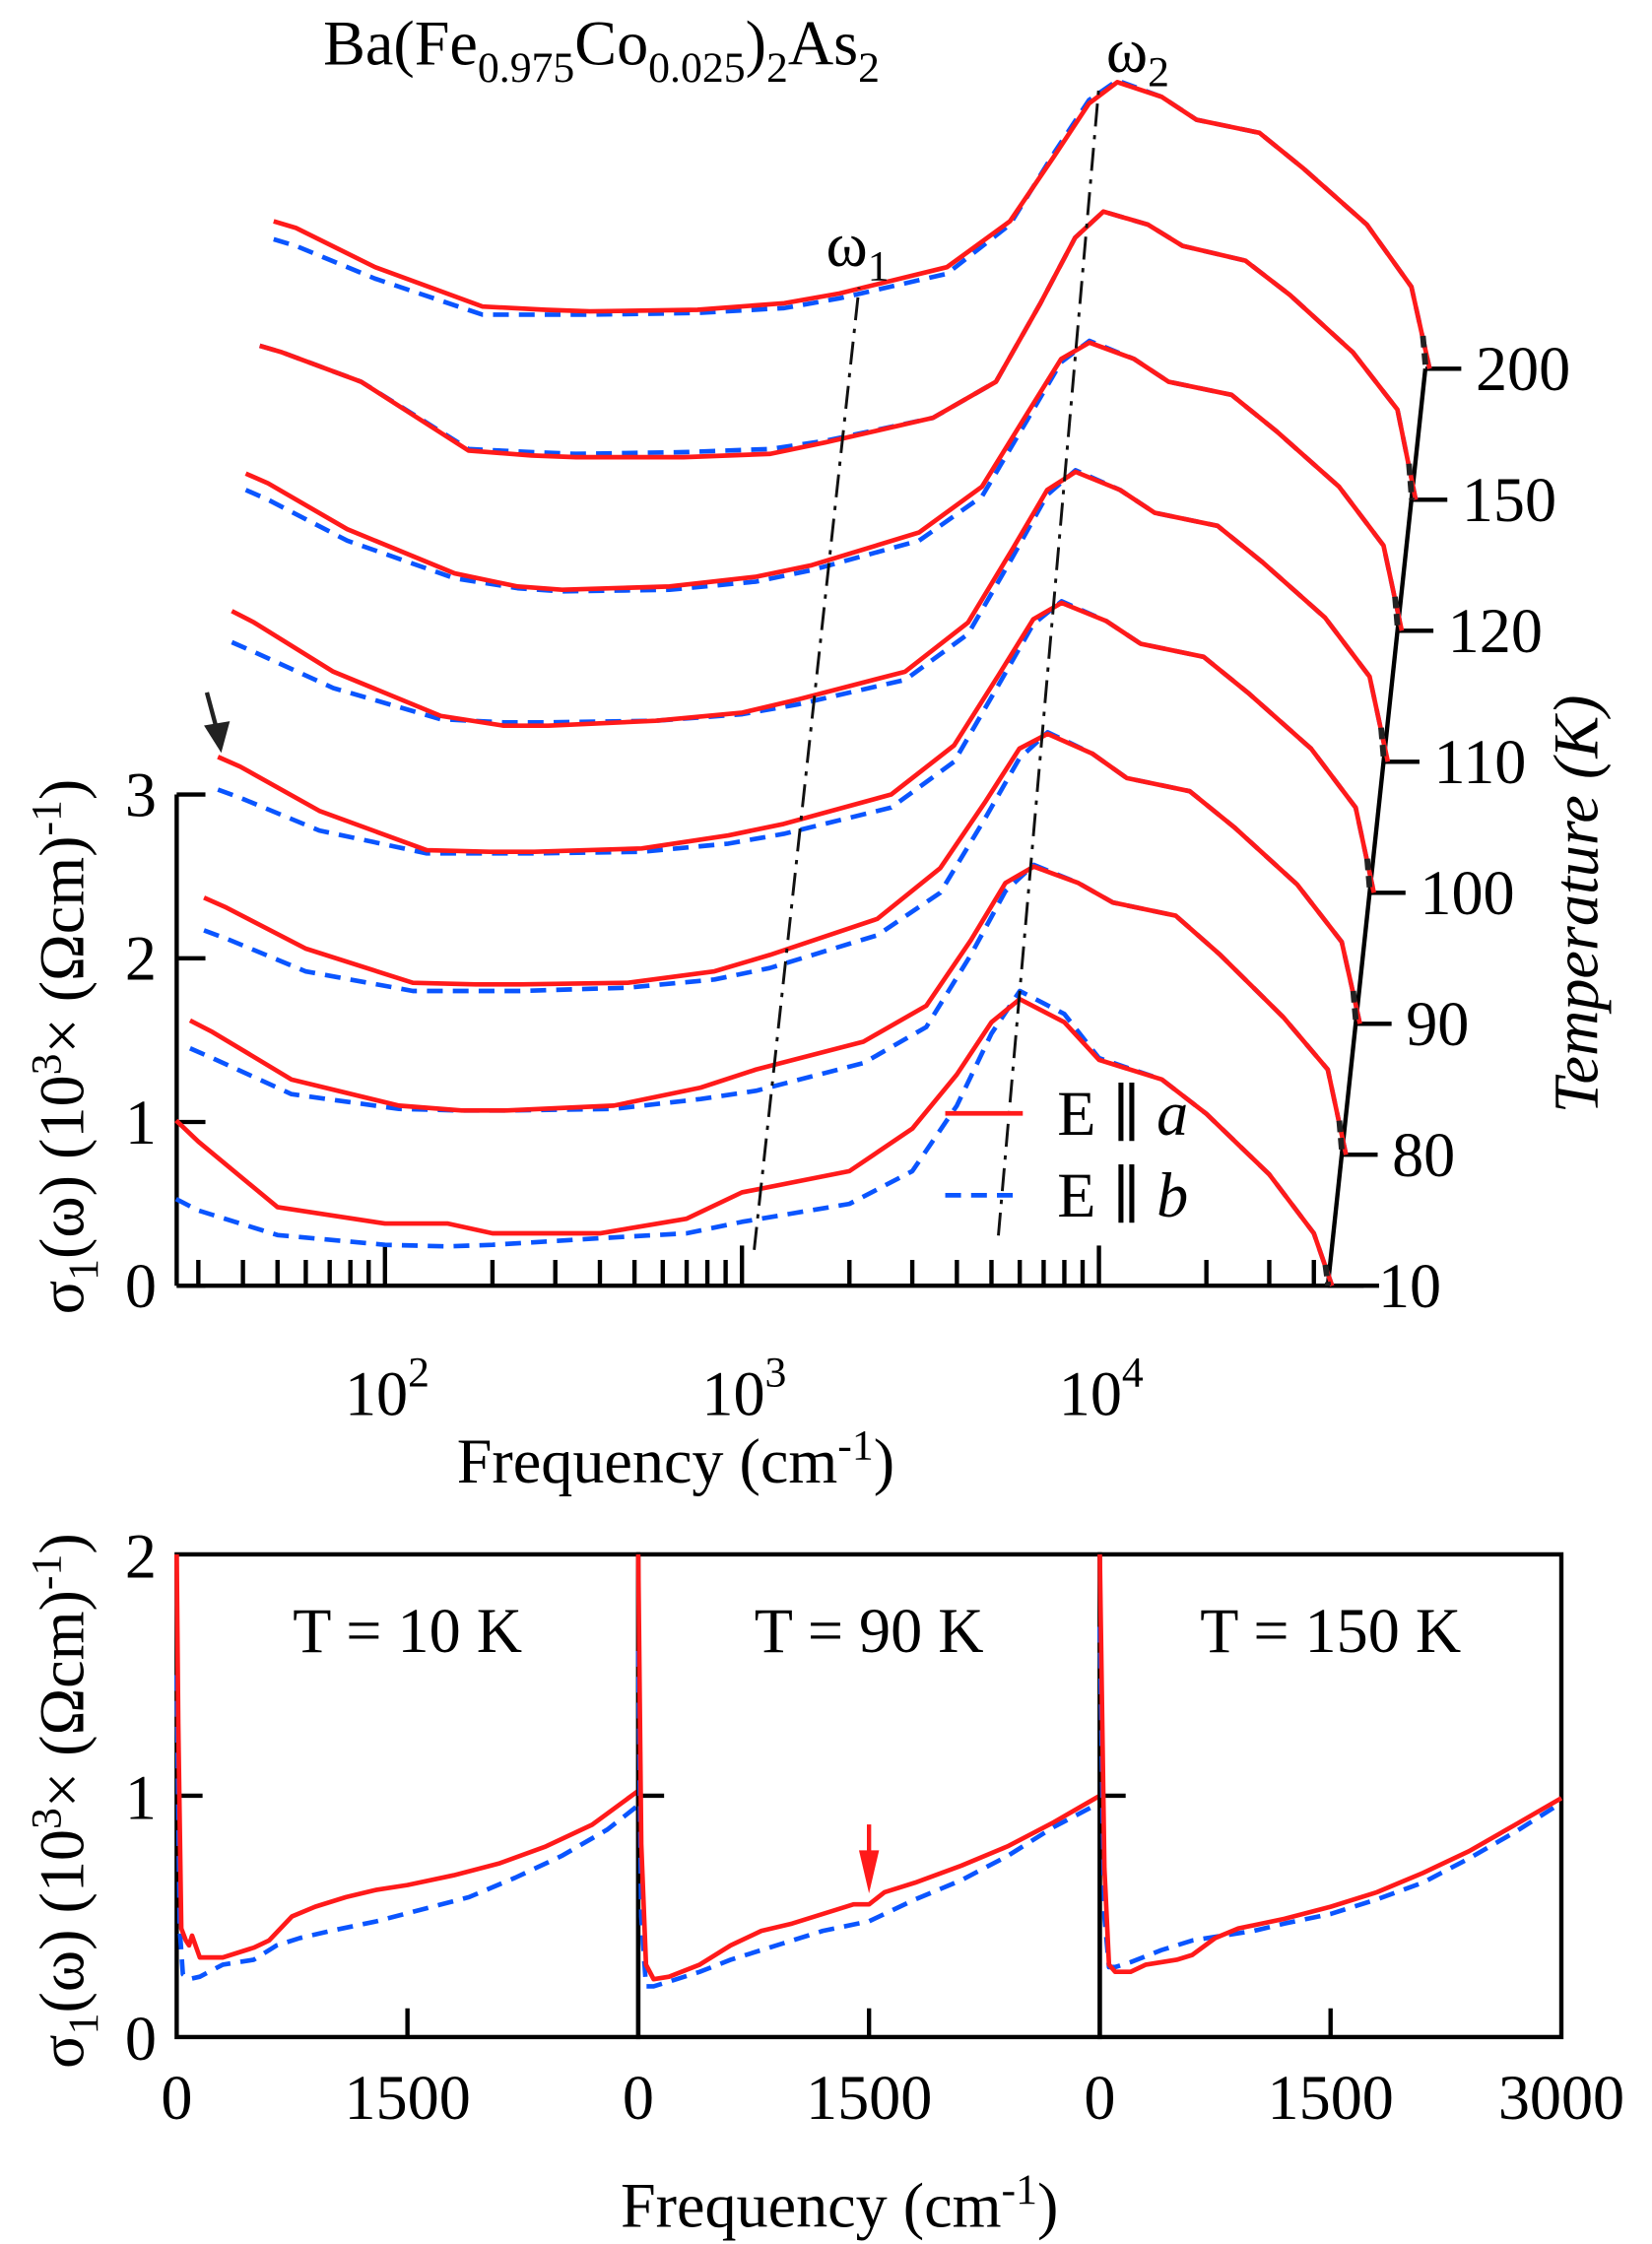  What do you see at coordinates (1438, 1024) in the screenshot?
I see `temperature-tick-label: 90` at bounding box center [1438, 1024].